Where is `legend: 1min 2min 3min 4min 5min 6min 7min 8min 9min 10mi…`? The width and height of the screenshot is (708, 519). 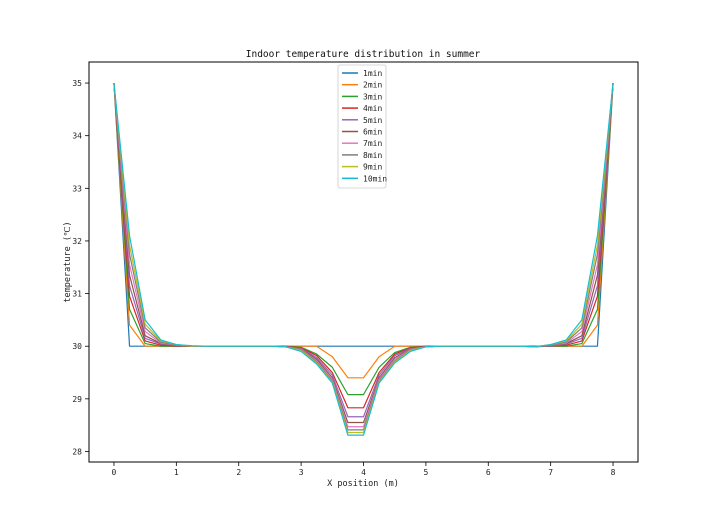
legend: 1min 2min 3min 4min 5min 6min 7min 8min 9min 10mi… is located at coordinates (362, 126).